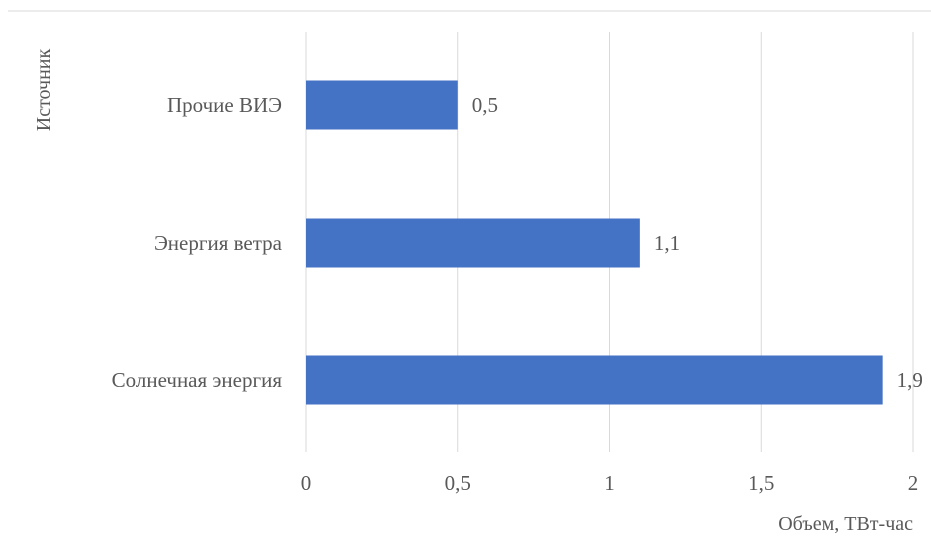 The image size is (931, 549). What do you see at coordinates (224, 105) in the screenshot?
I see `category-label: Прочие ВИЭ` at bounding box center [224, 105].